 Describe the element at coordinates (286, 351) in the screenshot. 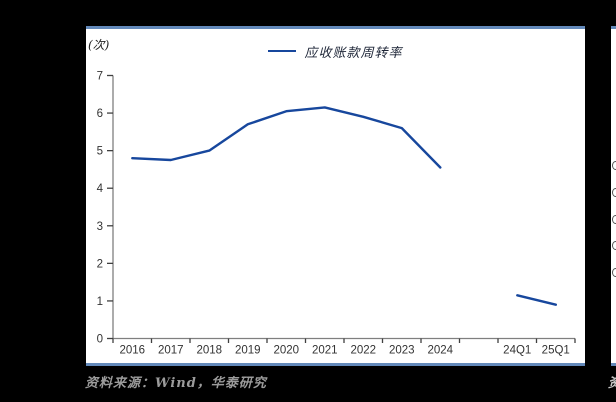

I see `x-tick-label: 2020` at that location.